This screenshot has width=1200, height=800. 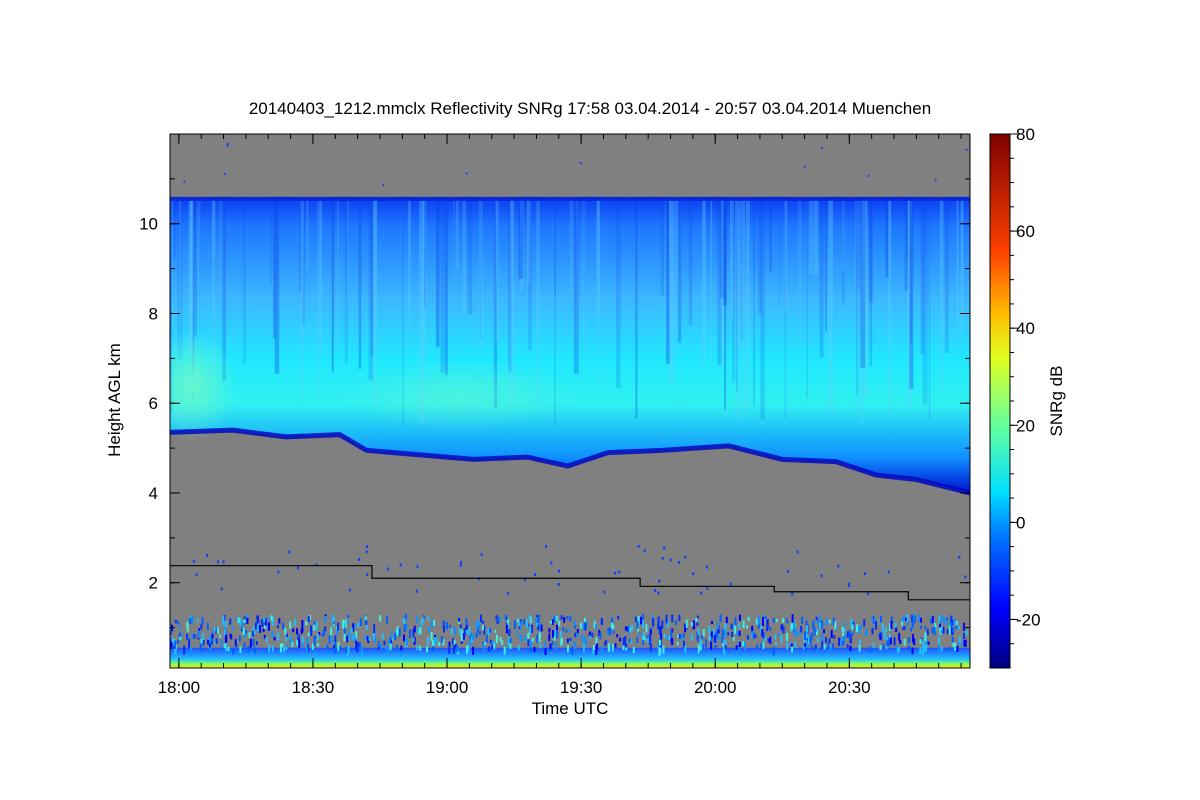 What do you see at coordinates (1020, 522) in the screenshot?
I see `colorbar-tick-label: 0` at bounding box center [1020, 522].